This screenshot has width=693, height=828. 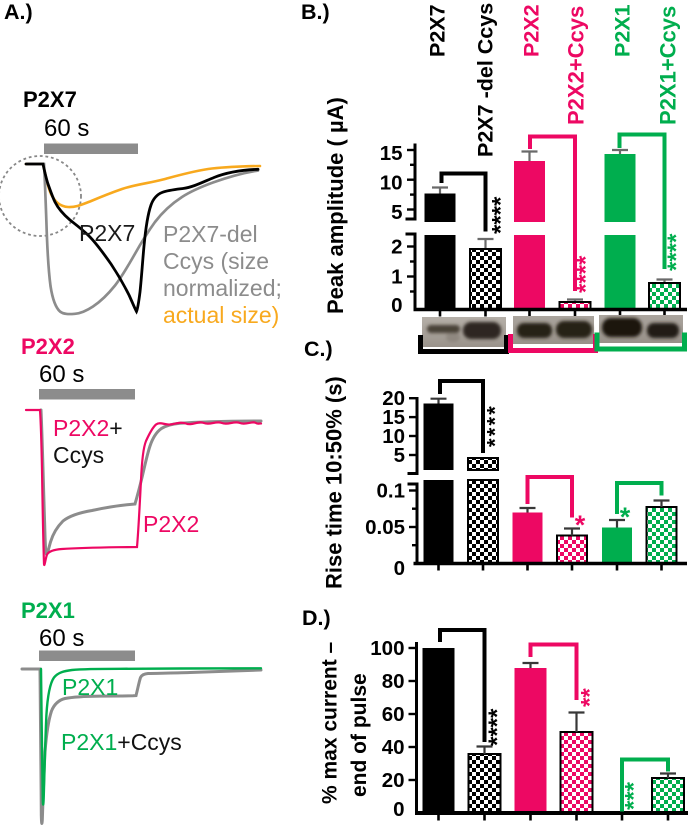 What do you see at coordinates (486, 80) in the screenshot?
I see `svg-text: P2X7 -del Ccys` at bounding box center [486, 80].